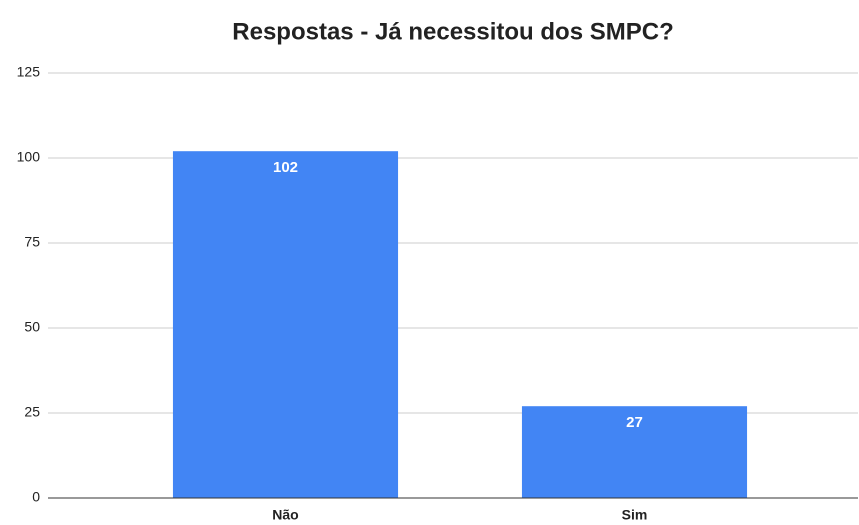 This screenshot has width=859, height=525. I want to click on y-tick-label: 50, so click(32, 327).